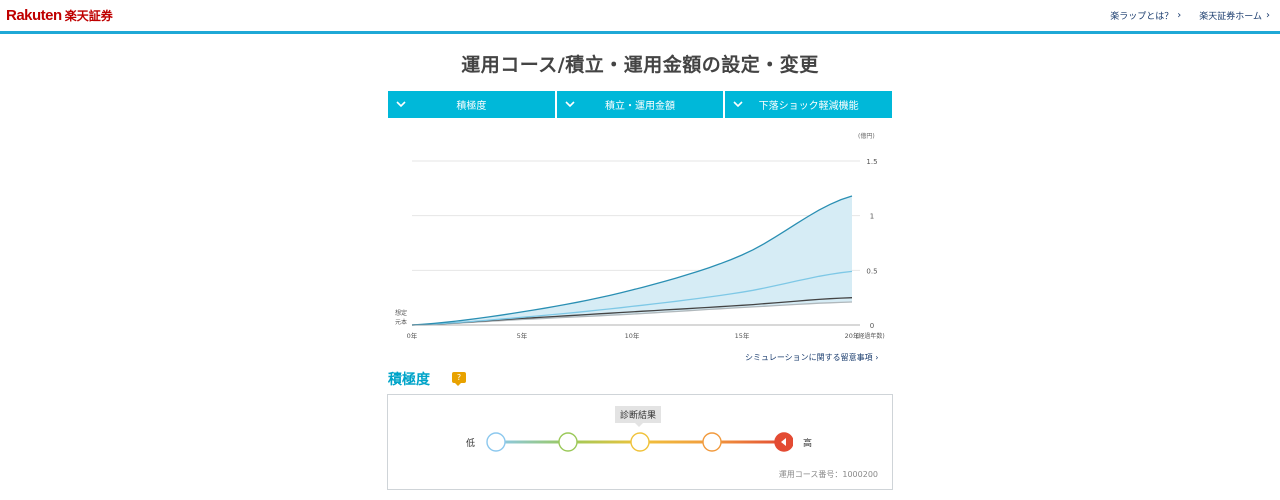 The image size is (1280, 500). I want to click on top-header: Rakuten 楽天証券 楽ラップとは？ › 楽天証券ホーム ›, so click(640, 15).